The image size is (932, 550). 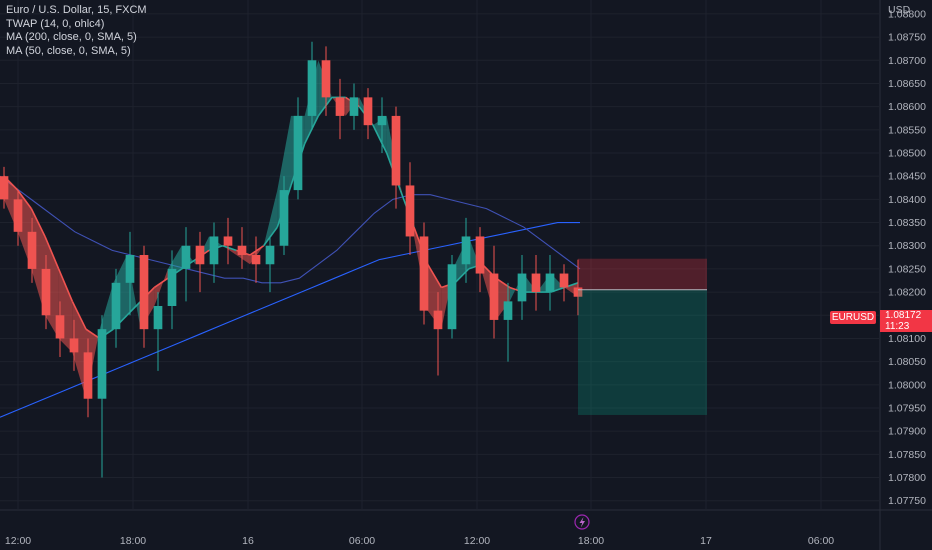 What do you see at coordinates (71, 37) in the screenshot?
I see `indicator-ma200: MA (200, close, 0, SMA, 5)` at bounding box center [71, 37].